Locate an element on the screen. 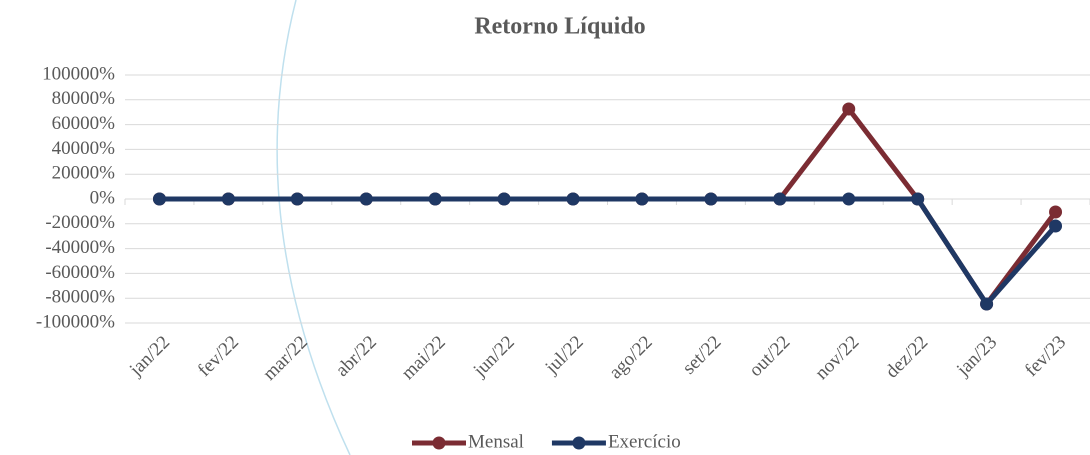  x-tick-label: mar/22 is located at coordinates (285, 358).